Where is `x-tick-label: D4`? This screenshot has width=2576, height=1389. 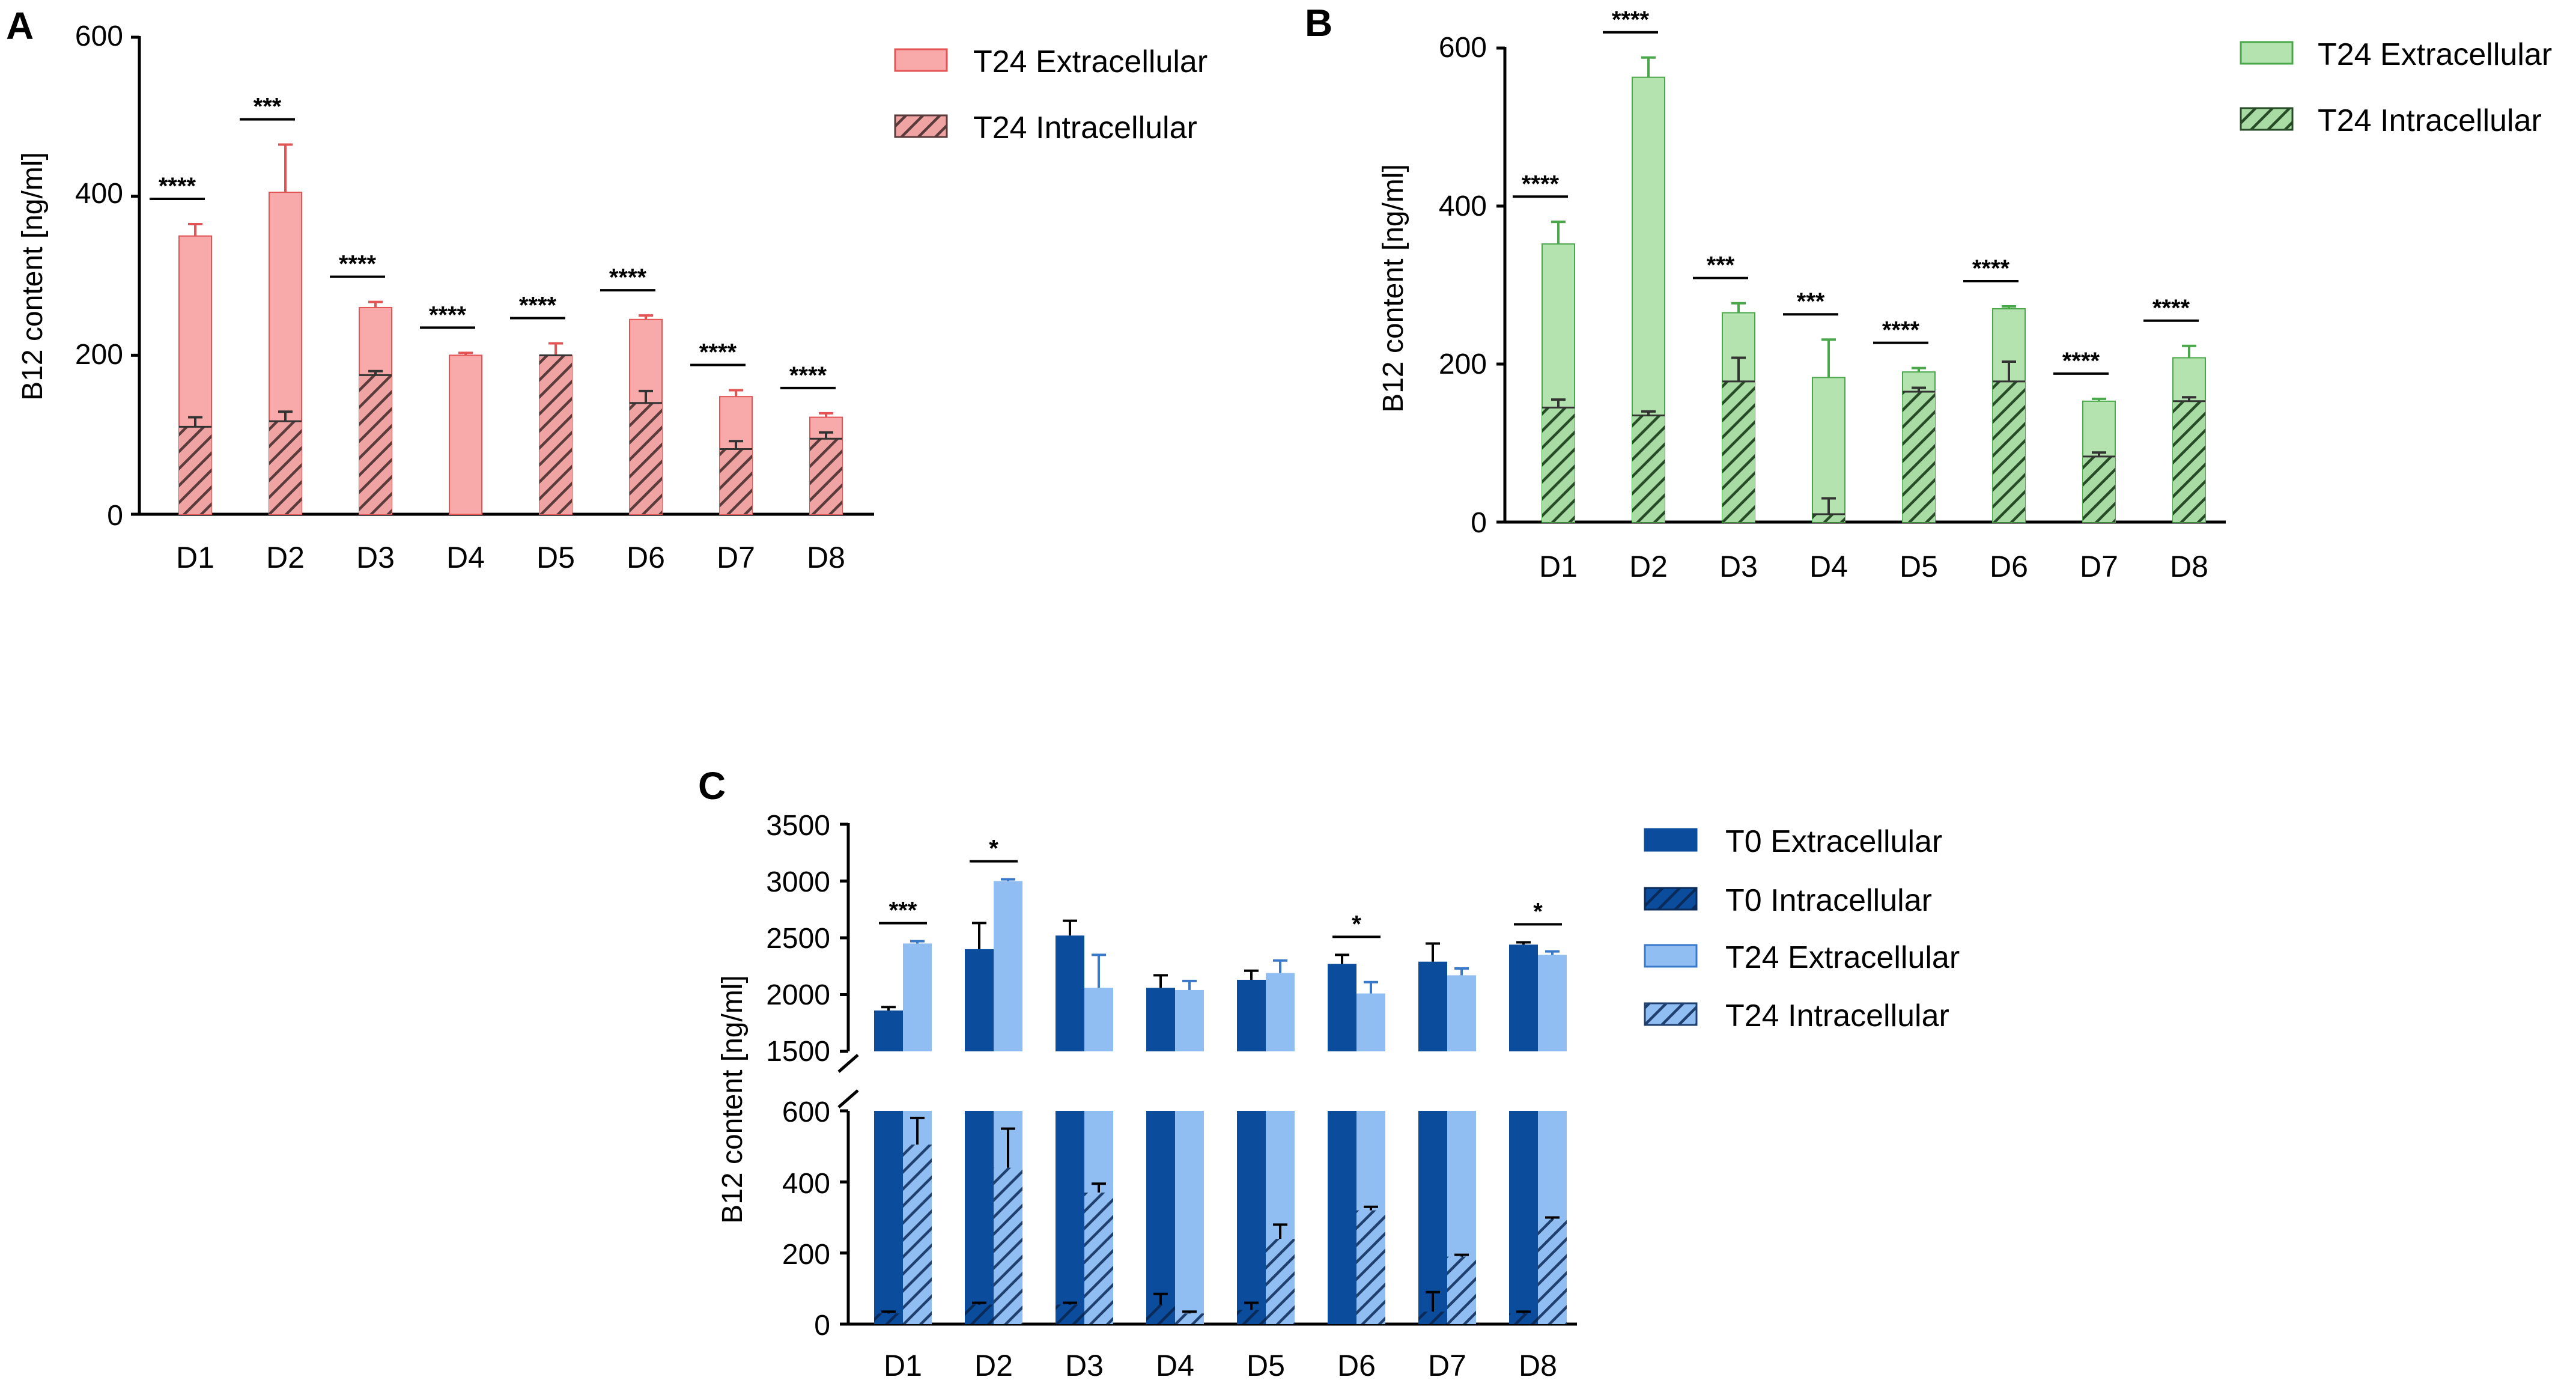 x-tick-label: D4 is located at coordinates (466, 557).